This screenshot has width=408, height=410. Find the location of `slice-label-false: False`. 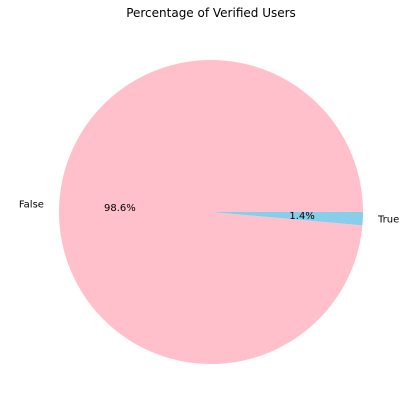

slice-label-false: False is located at coordinates (31, 205).